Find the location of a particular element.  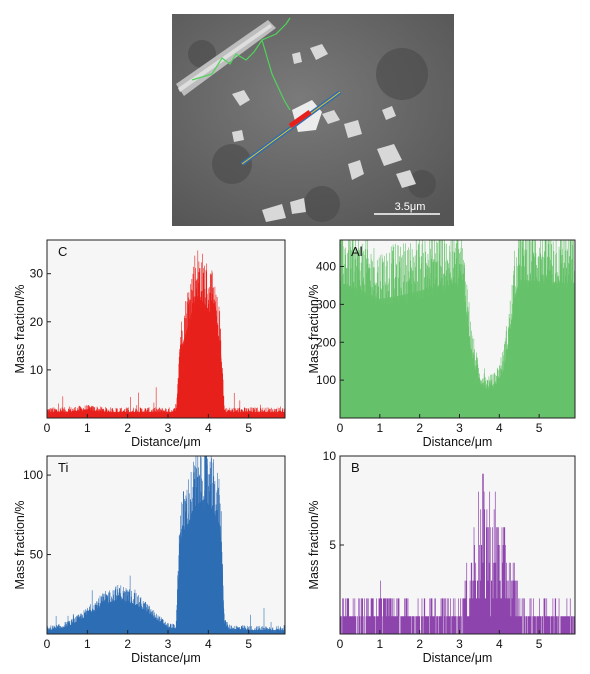

y-tick-label: 200 is located at coordinates (326, 342).